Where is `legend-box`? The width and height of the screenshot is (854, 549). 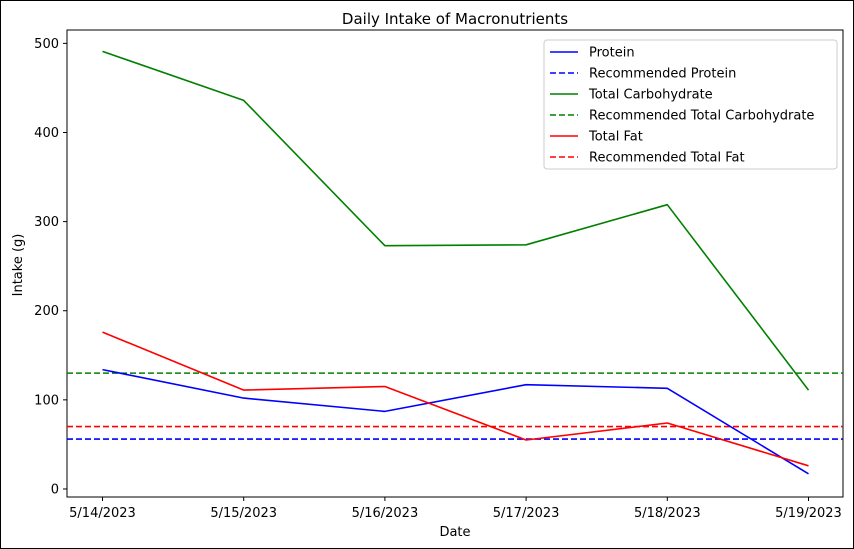
legend-box is located at coordinates (690, 104).